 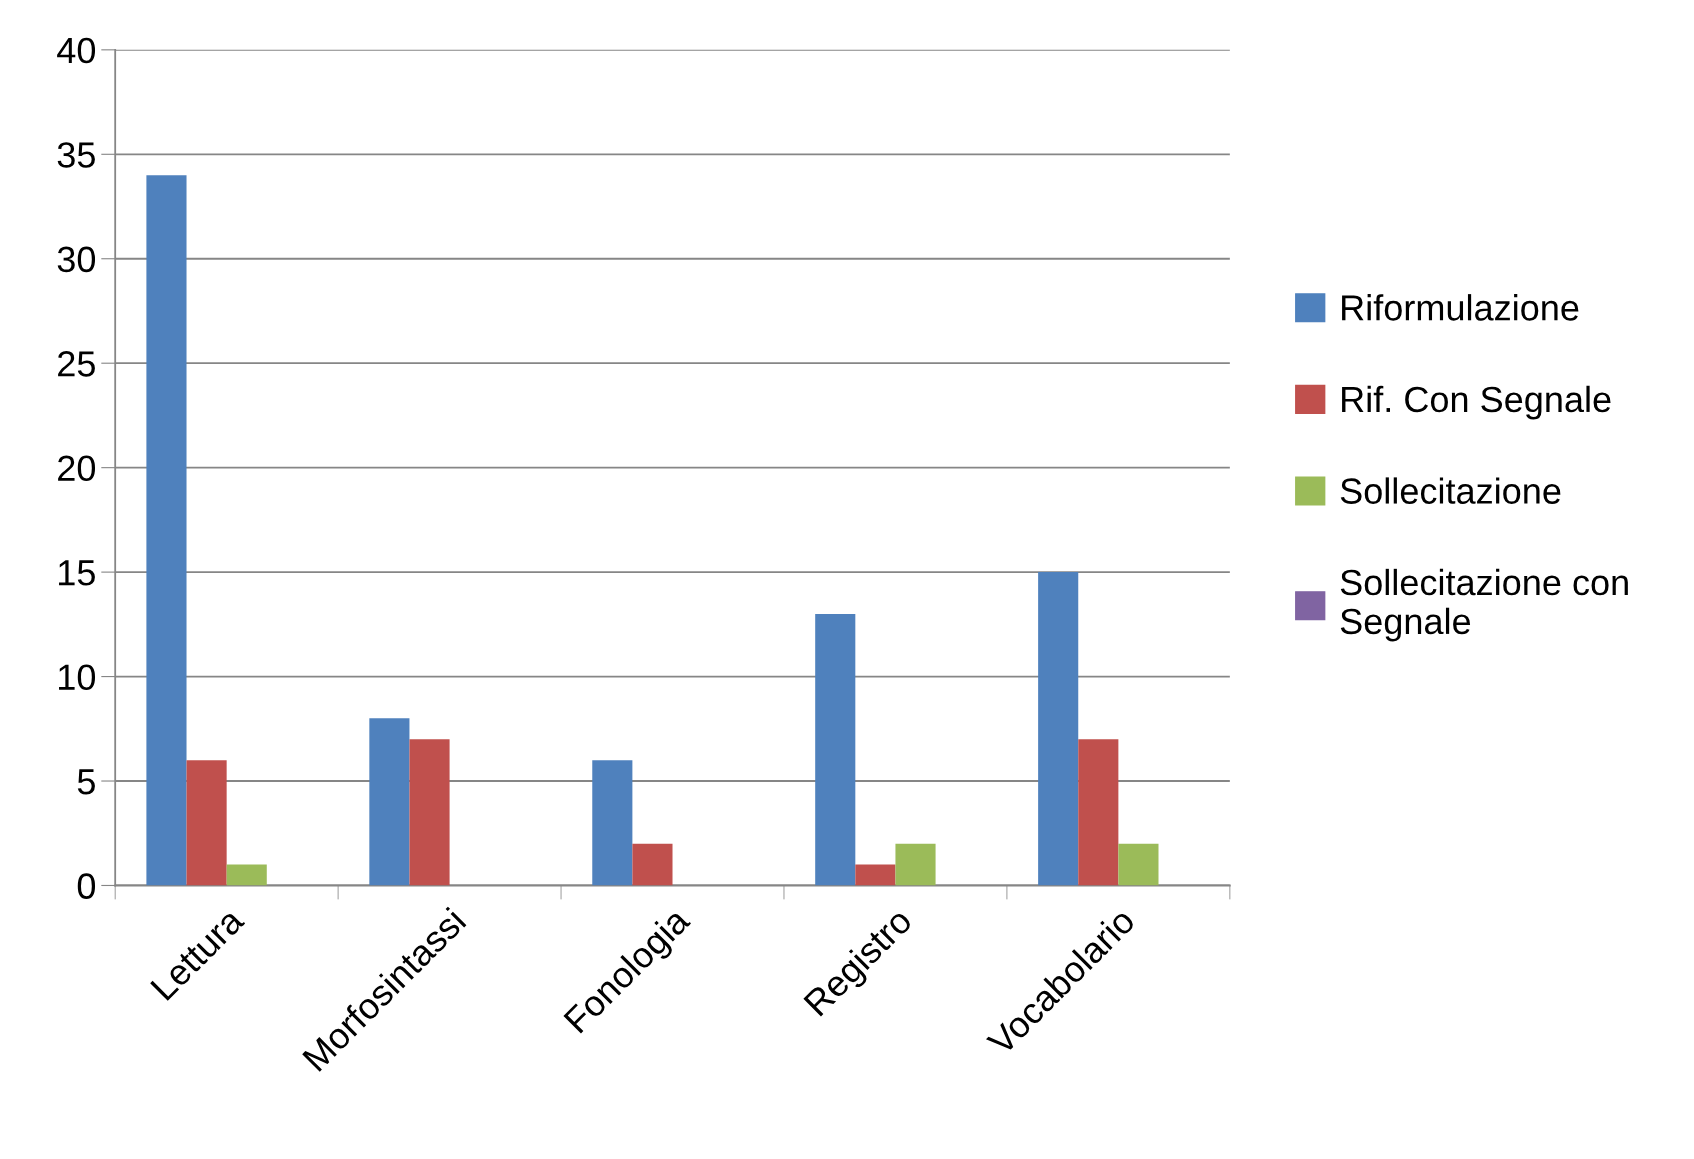 I want to click on y-tick-label: 20, so click(x=77, y=468).